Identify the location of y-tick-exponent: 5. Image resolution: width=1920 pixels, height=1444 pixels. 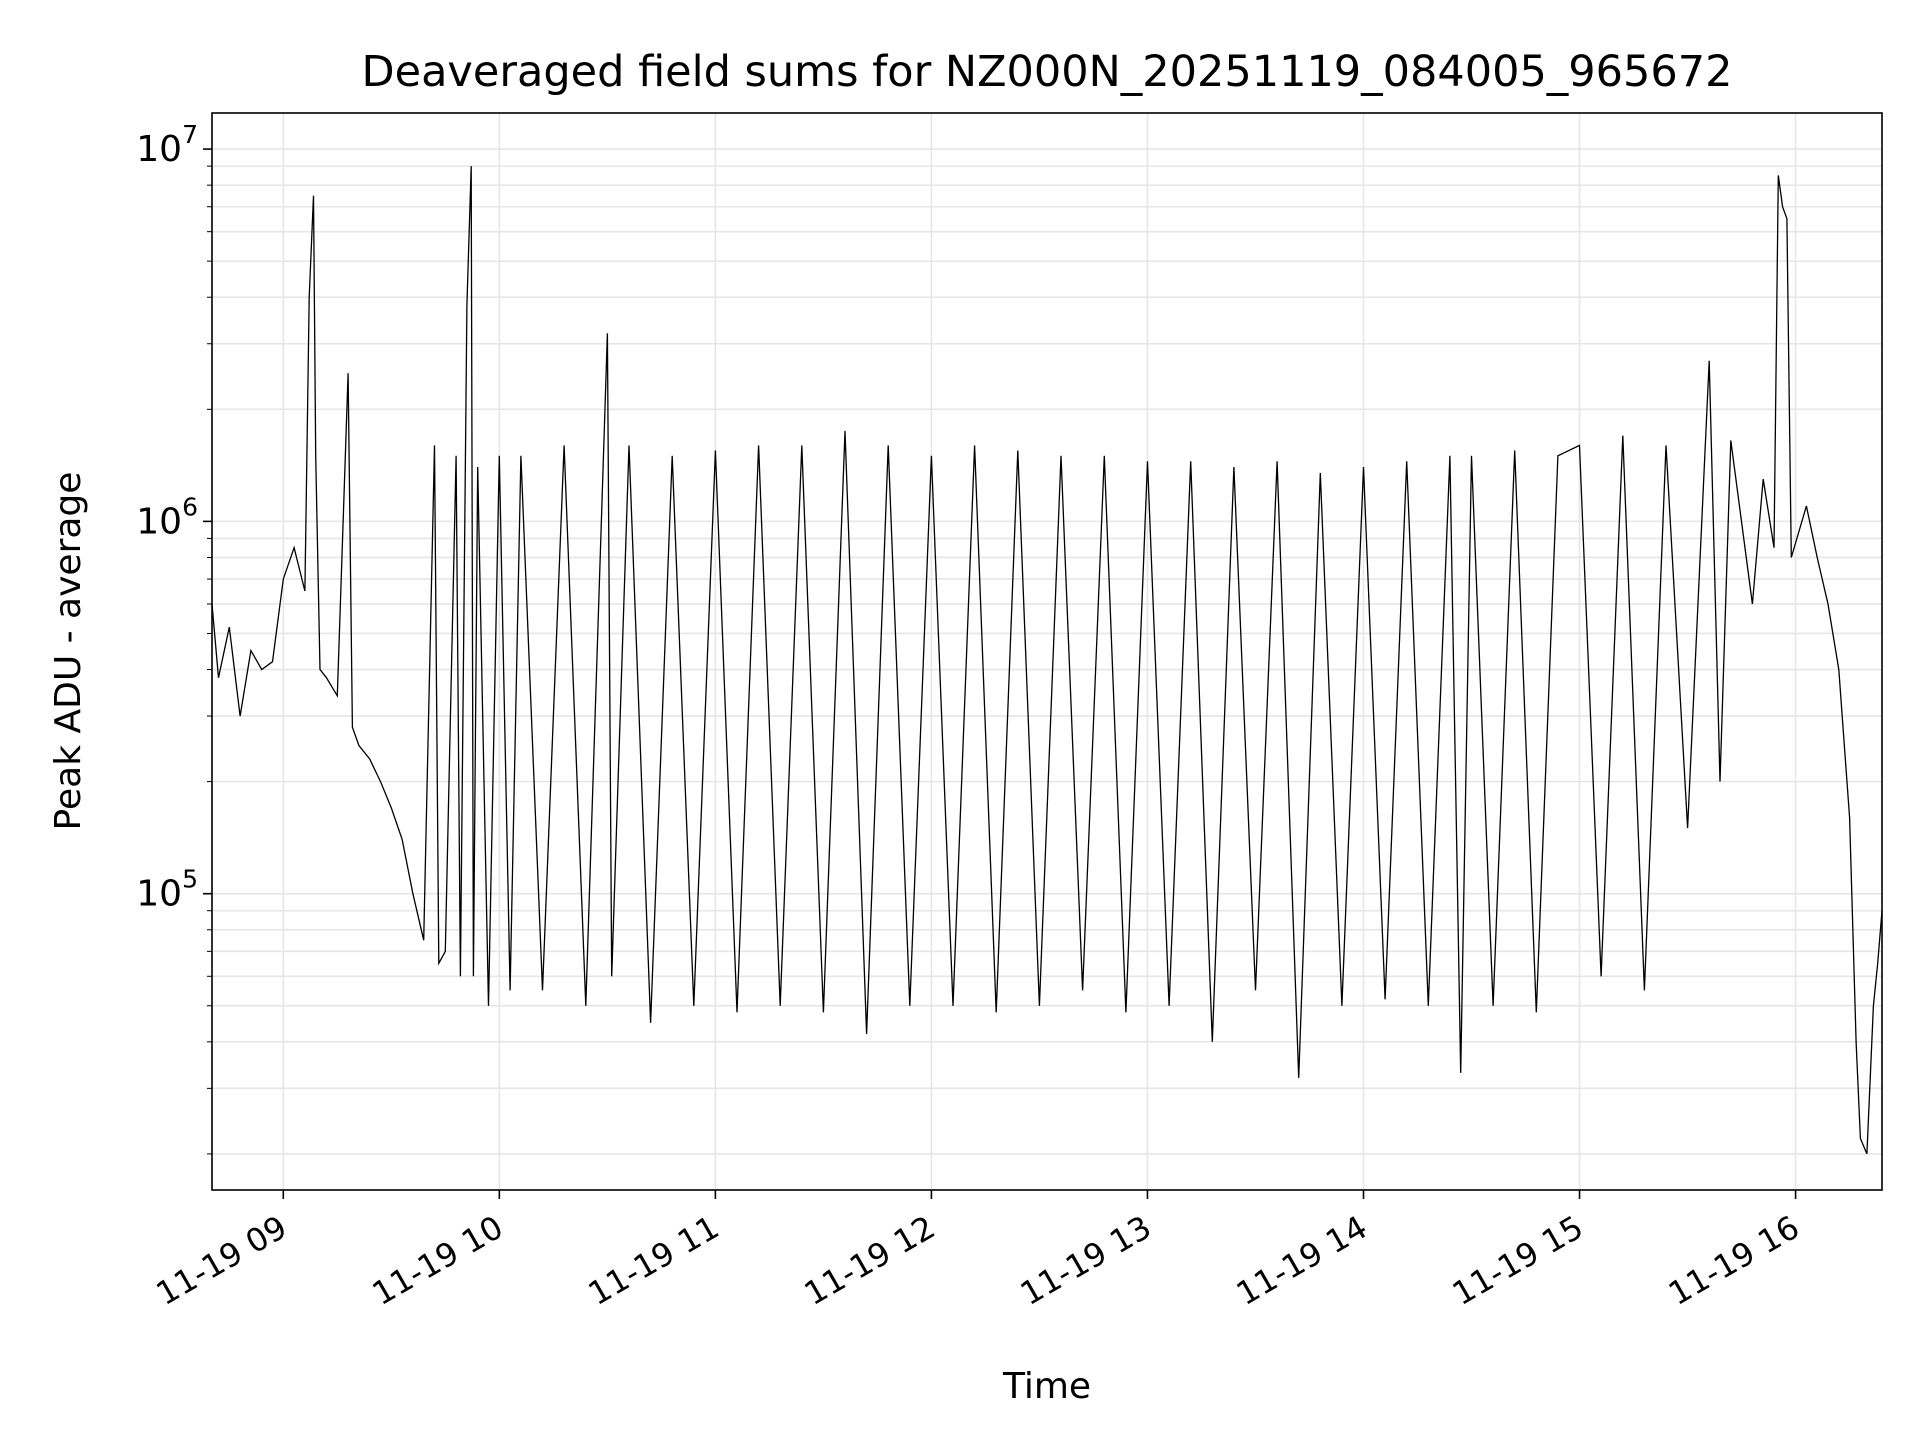
(190, 879).